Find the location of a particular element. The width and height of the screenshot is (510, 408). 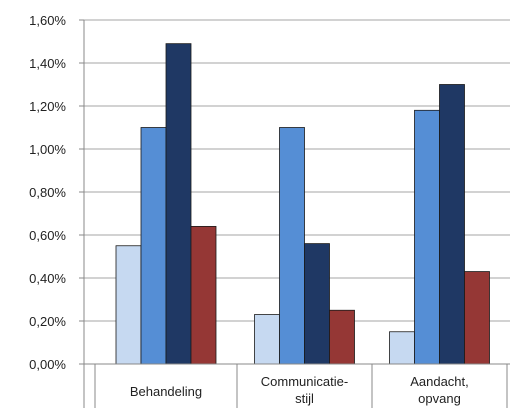

y-tick-label: 0,40% is located at coordinates (47, 278).